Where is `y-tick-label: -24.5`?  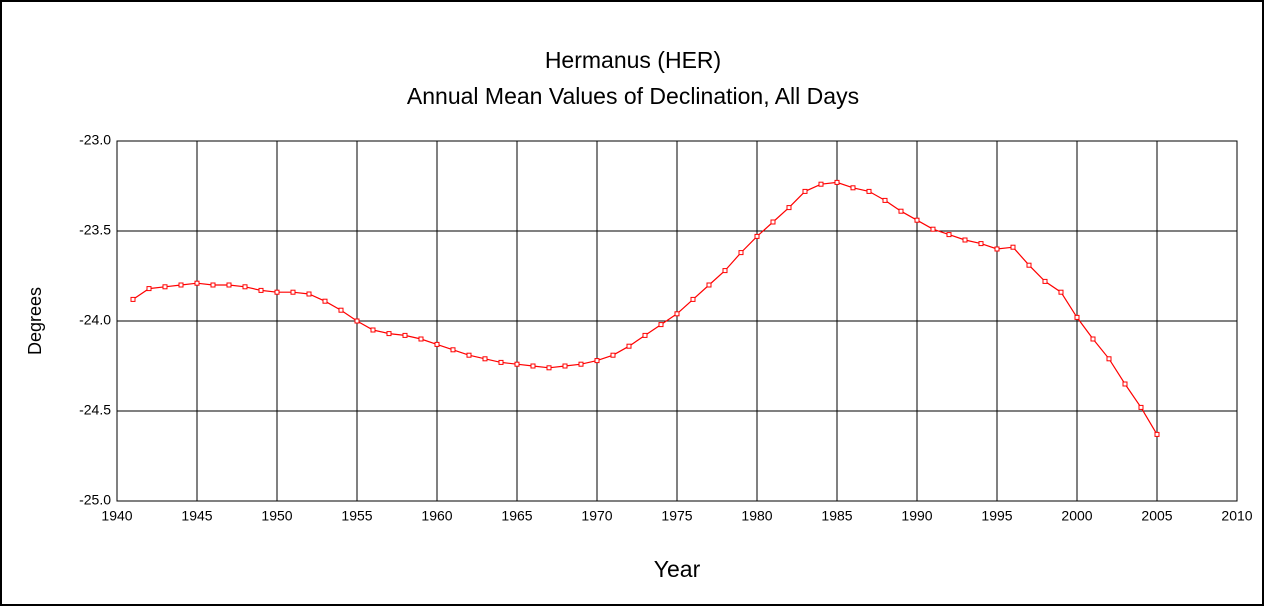 y-tick-label: -24.5 is located at coordinates (95, 410).